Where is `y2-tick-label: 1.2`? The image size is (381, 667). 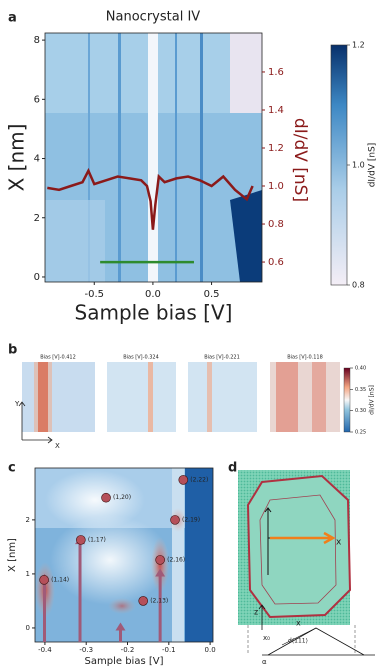 y2-tick-label: 1.2 is located at coordinates (276, 148).